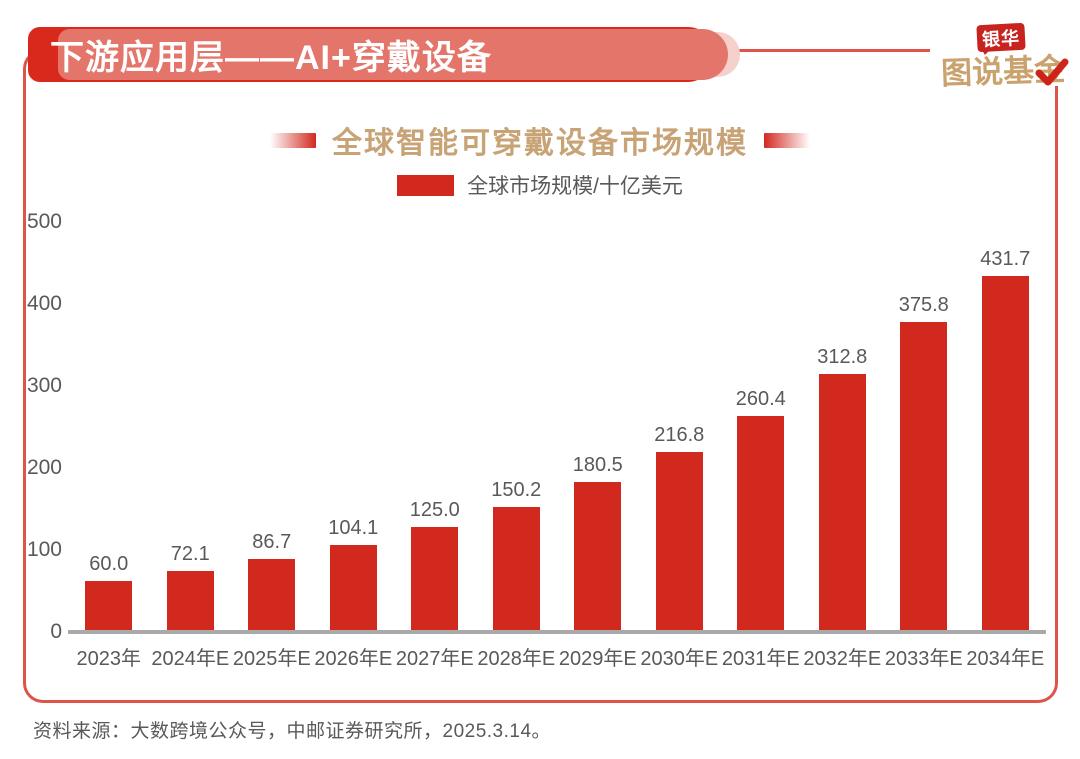 The image size is (1080, 759). Describe the element at coordinates (516, 659) in the screenshot. I see `category-label: 2028年E` at that location.